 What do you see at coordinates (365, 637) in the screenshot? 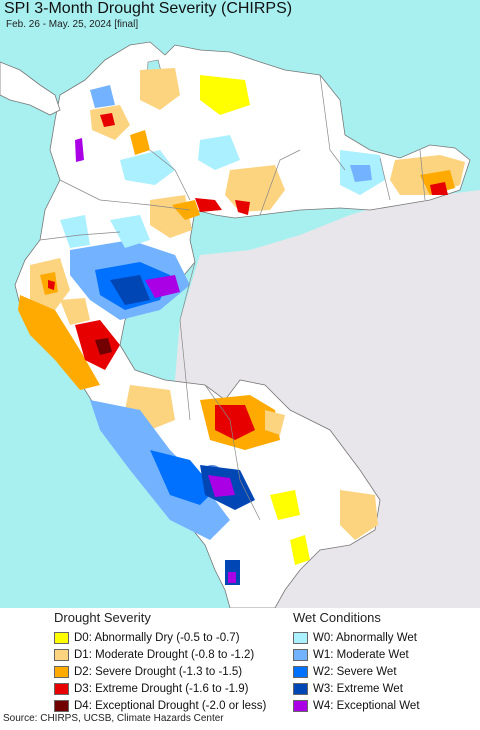
I see `legend-label: W0: Abnormally Wet` at bounding box center [365, 637].